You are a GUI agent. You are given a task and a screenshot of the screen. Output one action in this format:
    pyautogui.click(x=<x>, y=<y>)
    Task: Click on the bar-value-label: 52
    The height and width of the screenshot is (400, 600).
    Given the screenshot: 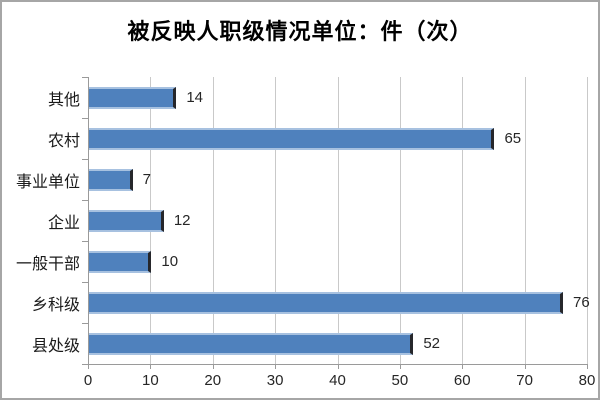 What is the action you would take?
    pyautogui.click(x=432, y=343)
    